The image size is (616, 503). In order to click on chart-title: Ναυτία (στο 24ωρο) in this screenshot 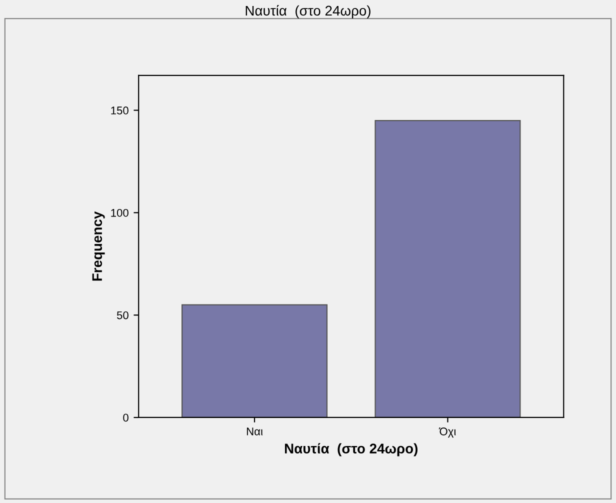, I will do `click(308, 11)`.